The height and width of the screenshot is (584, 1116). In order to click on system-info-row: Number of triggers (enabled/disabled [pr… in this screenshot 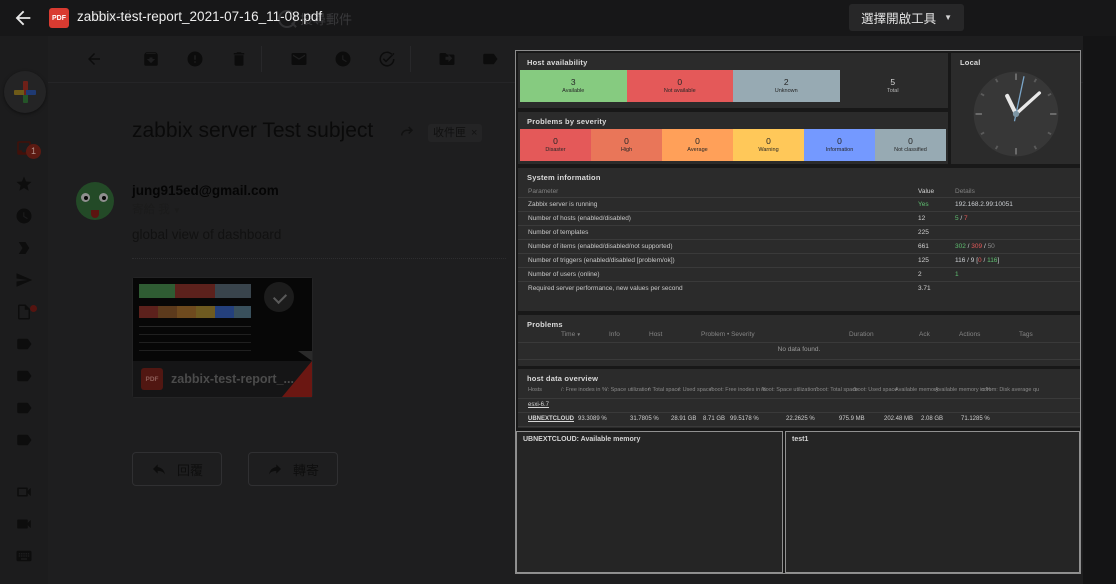, I will do `click(799, 260)`.